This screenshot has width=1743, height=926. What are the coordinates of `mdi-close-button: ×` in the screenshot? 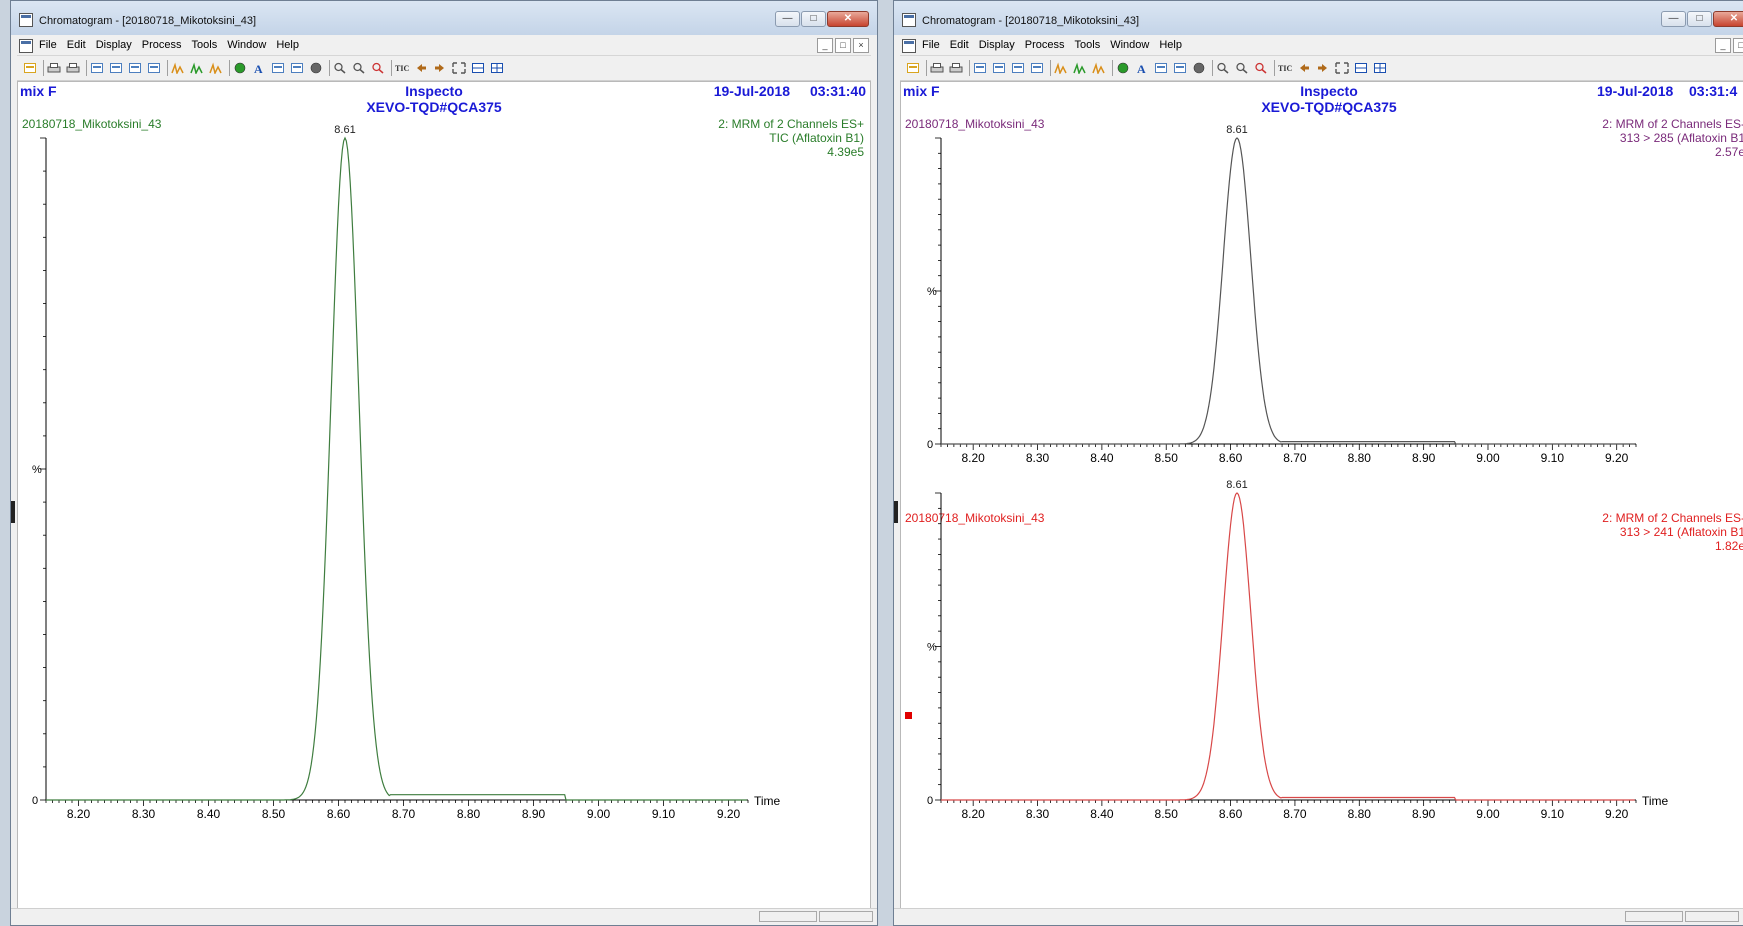 It's located at (861, 45).